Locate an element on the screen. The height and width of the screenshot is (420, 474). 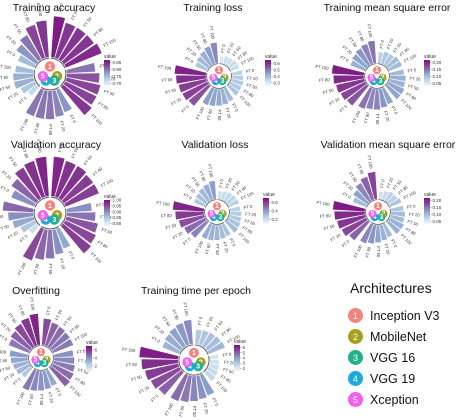
legend-label: VGG 16 is located at coordinates (393, 357).